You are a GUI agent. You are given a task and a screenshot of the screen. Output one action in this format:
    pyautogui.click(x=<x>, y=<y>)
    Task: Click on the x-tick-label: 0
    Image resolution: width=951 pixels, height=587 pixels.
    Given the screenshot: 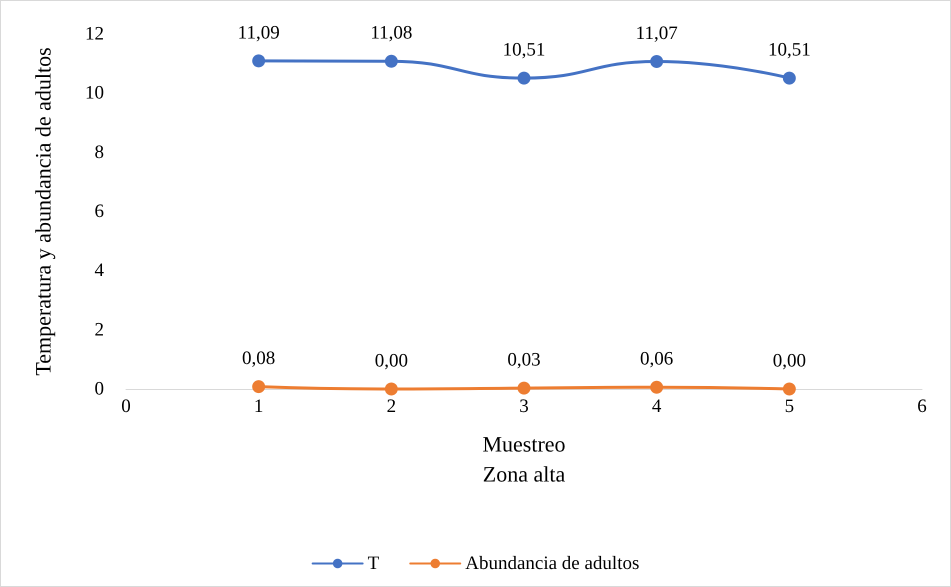 What is the action you would take?
    pyautogui.click(x=126, y=406)
    